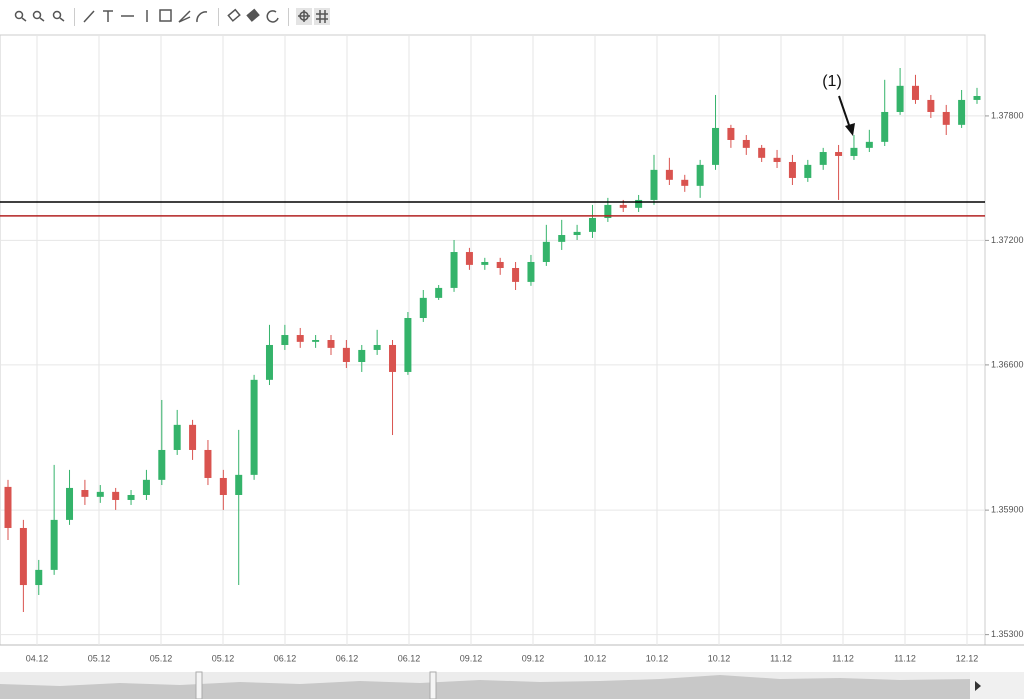 This screenshot has height=699, width=1024. What do you see at coordinates (108, 16) in the screenshot?
I see `text-button` at bounding box center [108, 16].